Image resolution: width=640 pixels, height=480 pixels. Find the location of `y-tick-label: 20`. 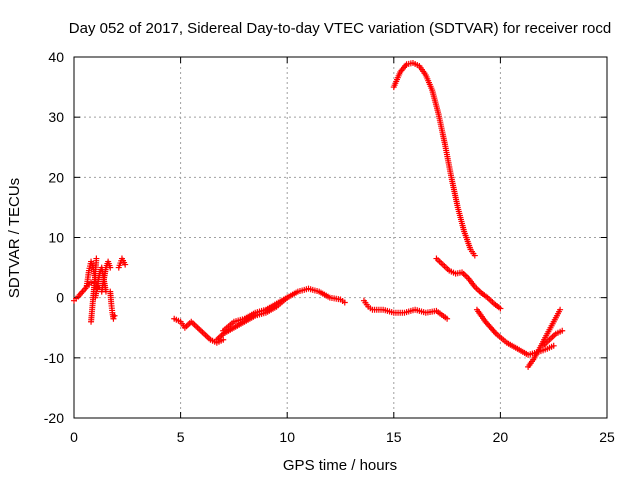

y-tick-label: 20 is located at coordinates (56, 177).